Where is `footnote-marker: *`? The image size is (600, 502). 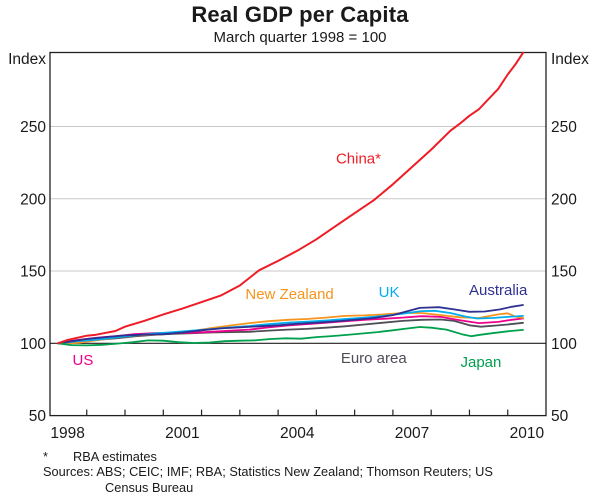 footnote-marker: * is located at coordinates (45, 456).